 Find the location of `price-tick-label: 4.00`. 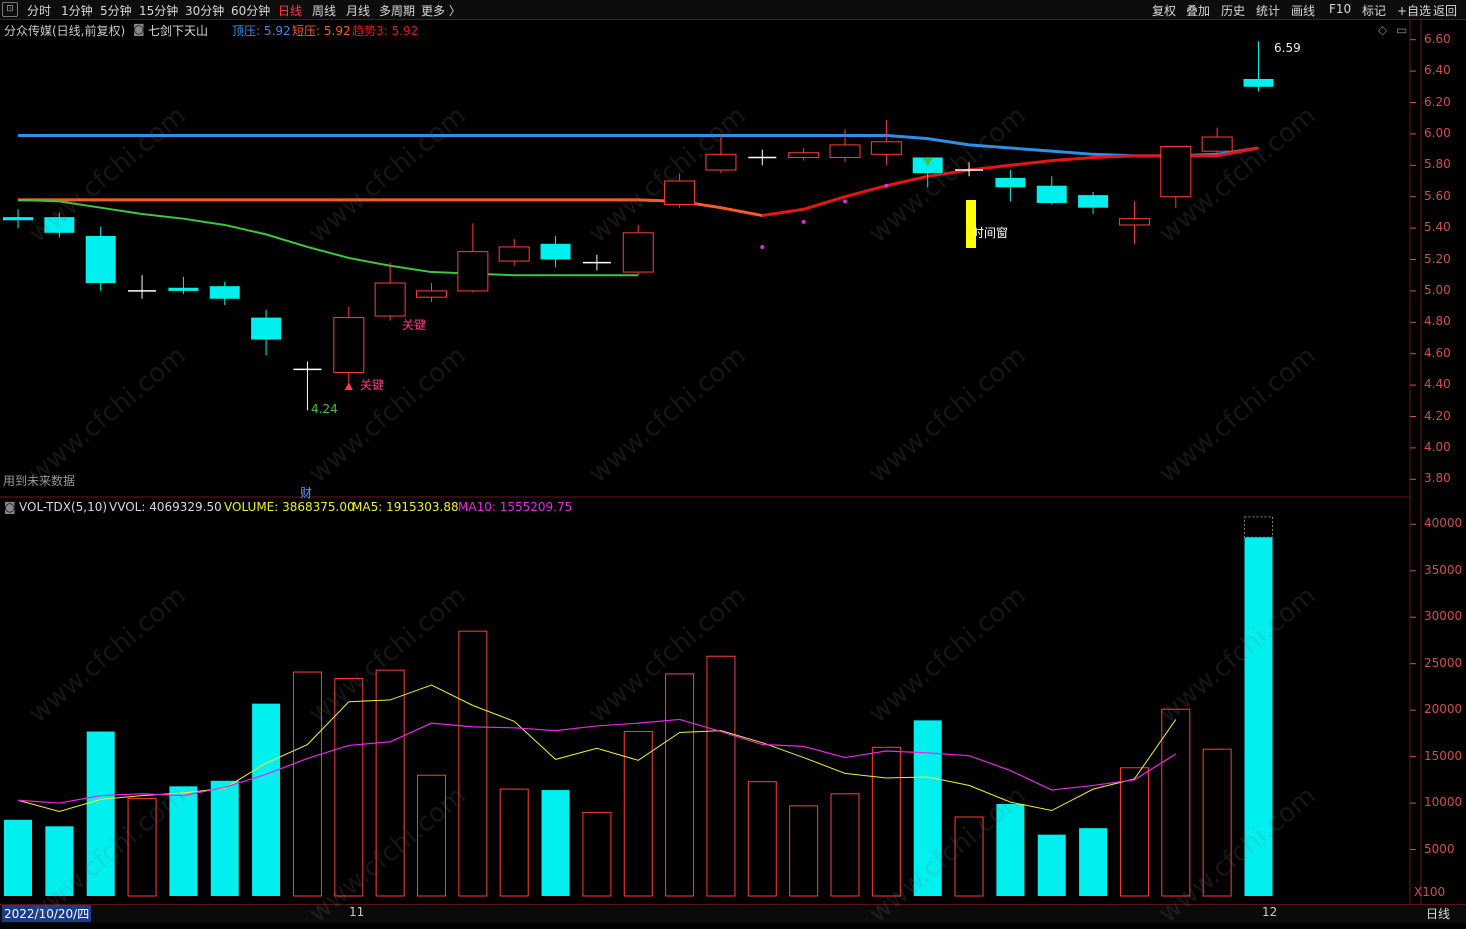

price-tick-label: 4.00 is located at coordinates (1437, 446).